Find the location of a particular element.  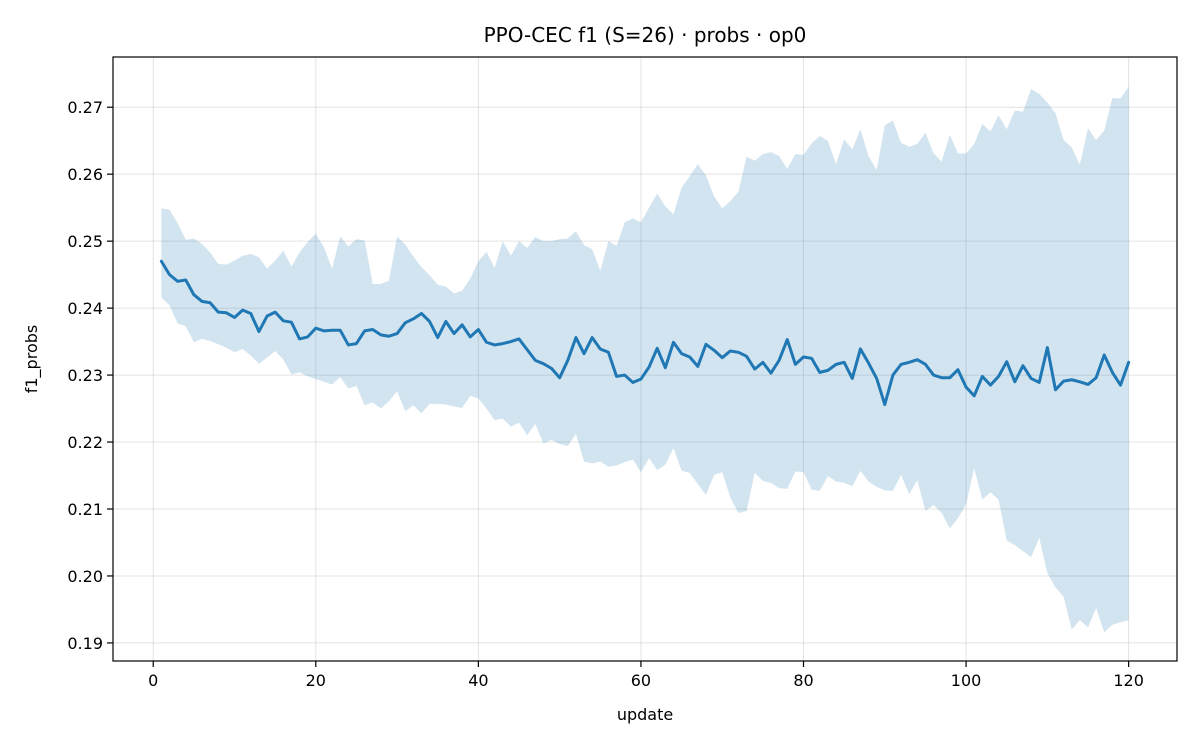

y-tick-label: 0.20 is located at coordinates (85, 576).